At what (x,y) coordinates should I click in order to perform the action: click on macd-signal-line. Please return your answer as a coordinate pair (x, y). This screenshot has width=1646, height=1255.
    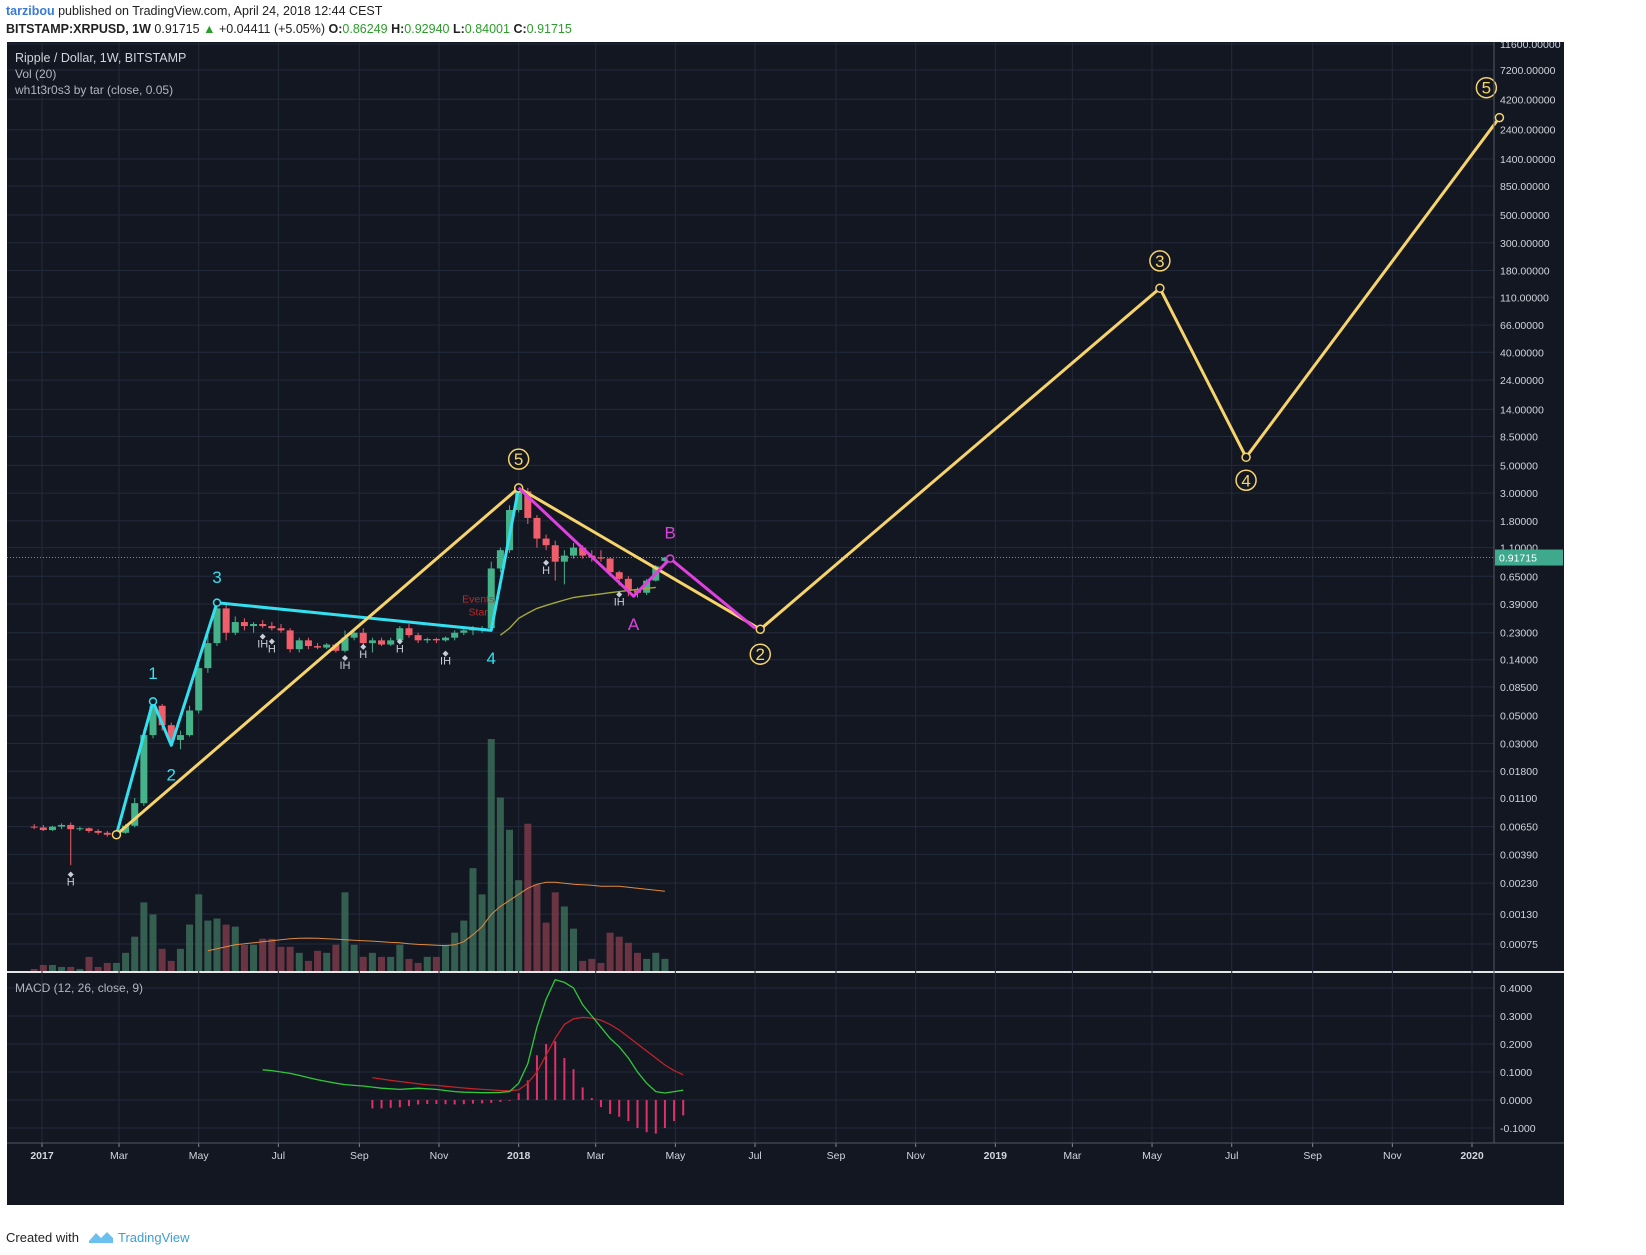
    Looking at the image, I should click on (528, 1054).